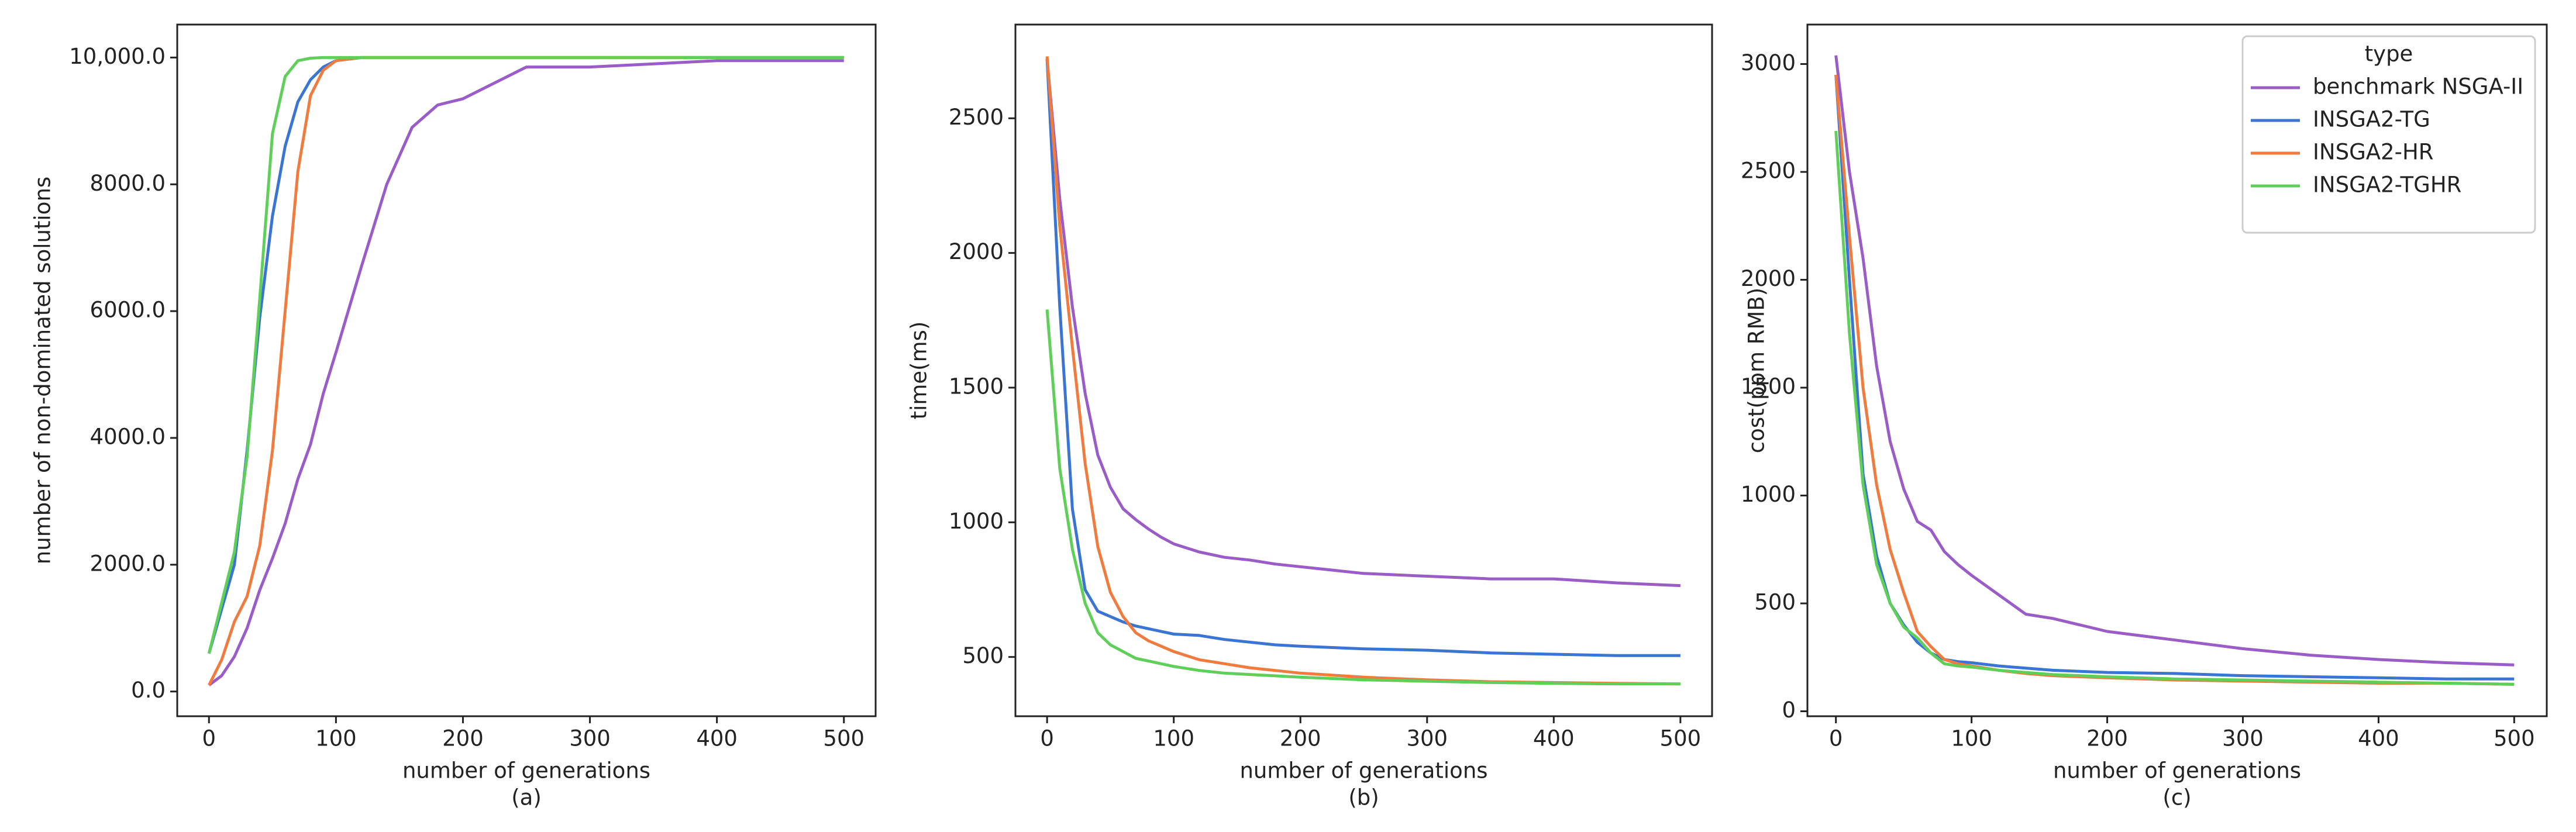 This screenshot has height=832, width=2576. Describe the element at coordinates (2371, 120) in the screenshot. I see `legend-label: INSGA2-TG` at that location.